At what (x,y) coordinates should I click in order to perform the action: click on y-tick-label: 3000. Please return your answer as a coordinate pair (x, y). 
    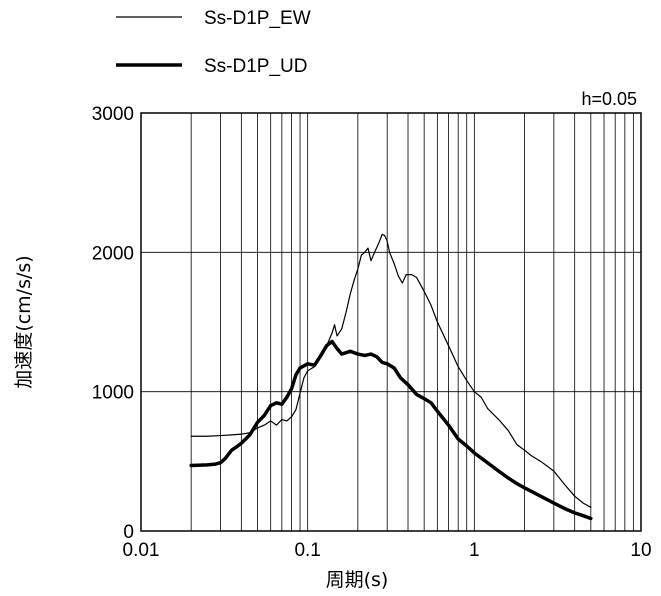
    Looking at the image, I should click on (113, 114).